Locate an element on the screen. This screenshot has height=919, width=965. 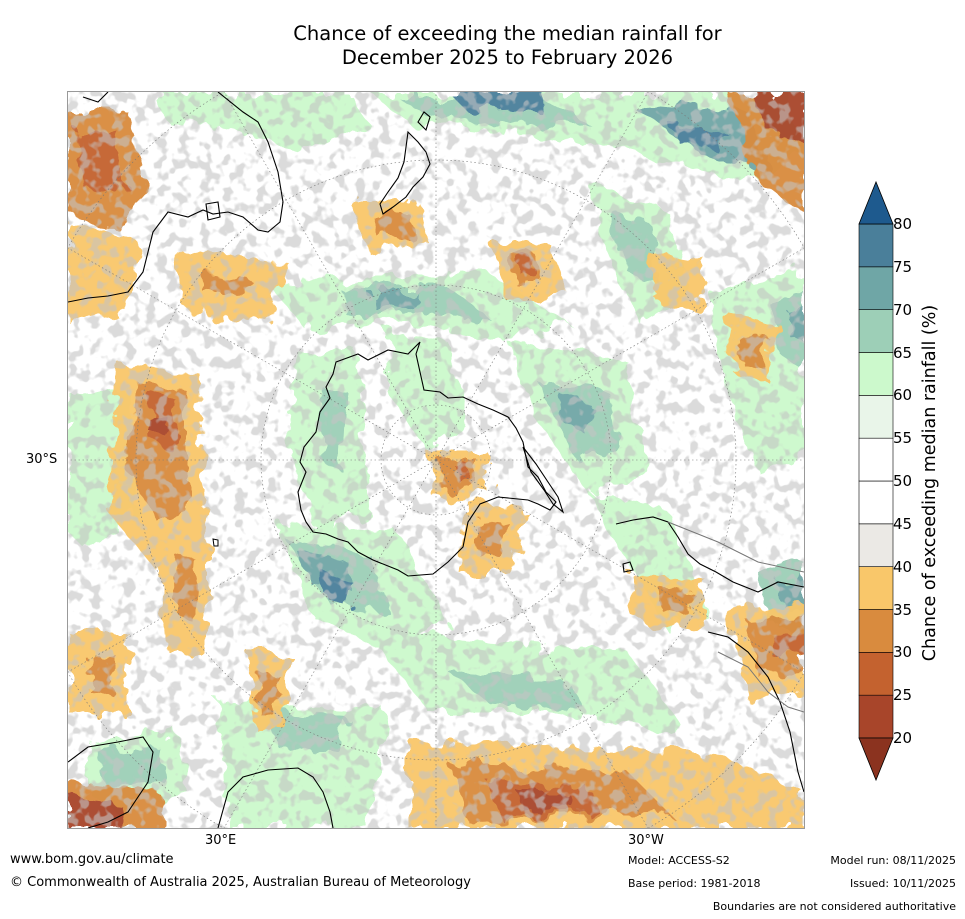
country-boundaries is located at coordinates (735, 617).